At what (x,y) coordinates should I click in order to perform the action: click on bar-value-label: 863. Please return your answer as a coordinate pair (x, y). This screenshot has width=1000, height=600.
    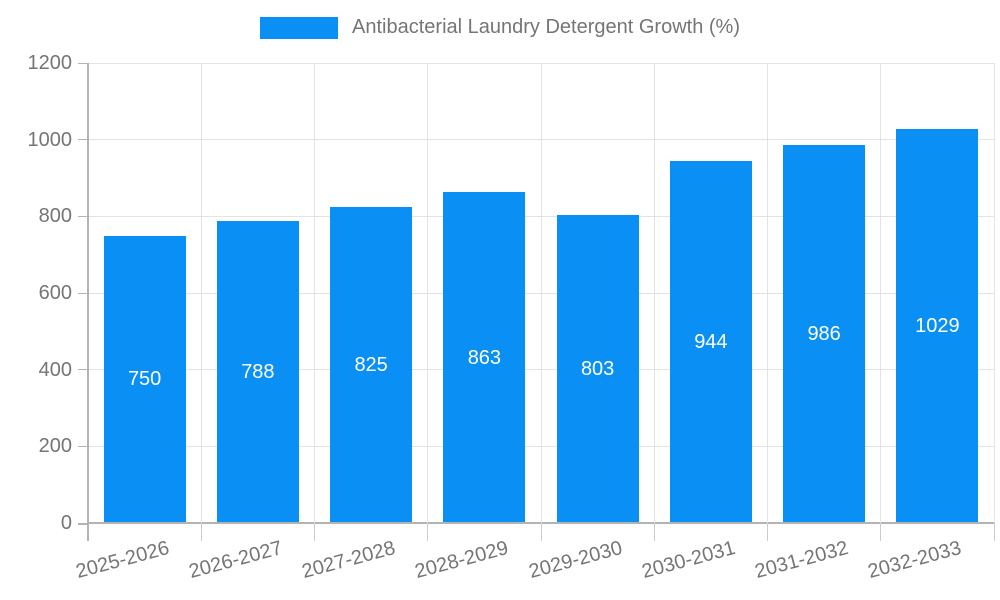
    Looking at the image, I should click on (484, 357).